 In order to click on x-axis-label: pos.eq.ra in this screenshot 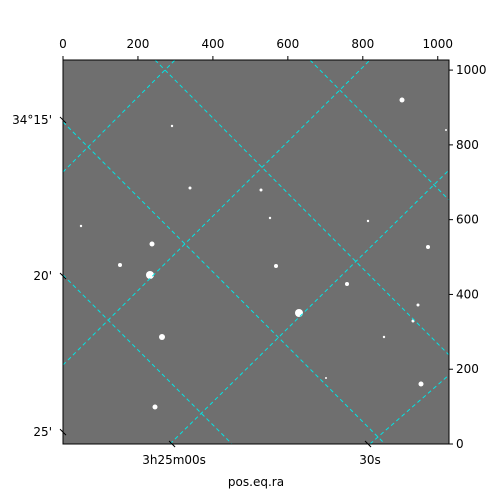, I will do `click(256, 482)`.